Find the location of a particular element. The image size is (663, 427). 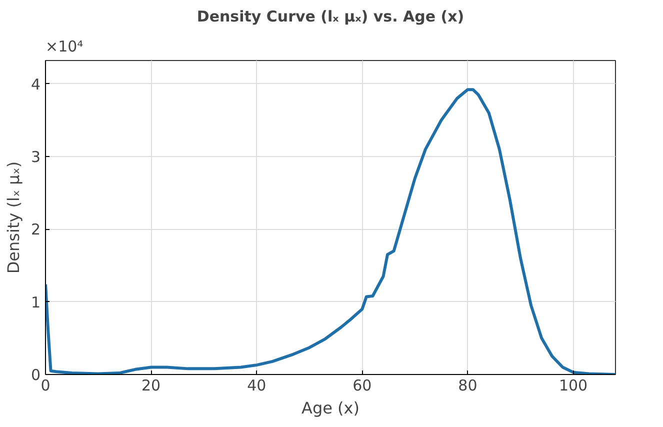

x-tick-label: 40 is located at coordinates (256, 385).